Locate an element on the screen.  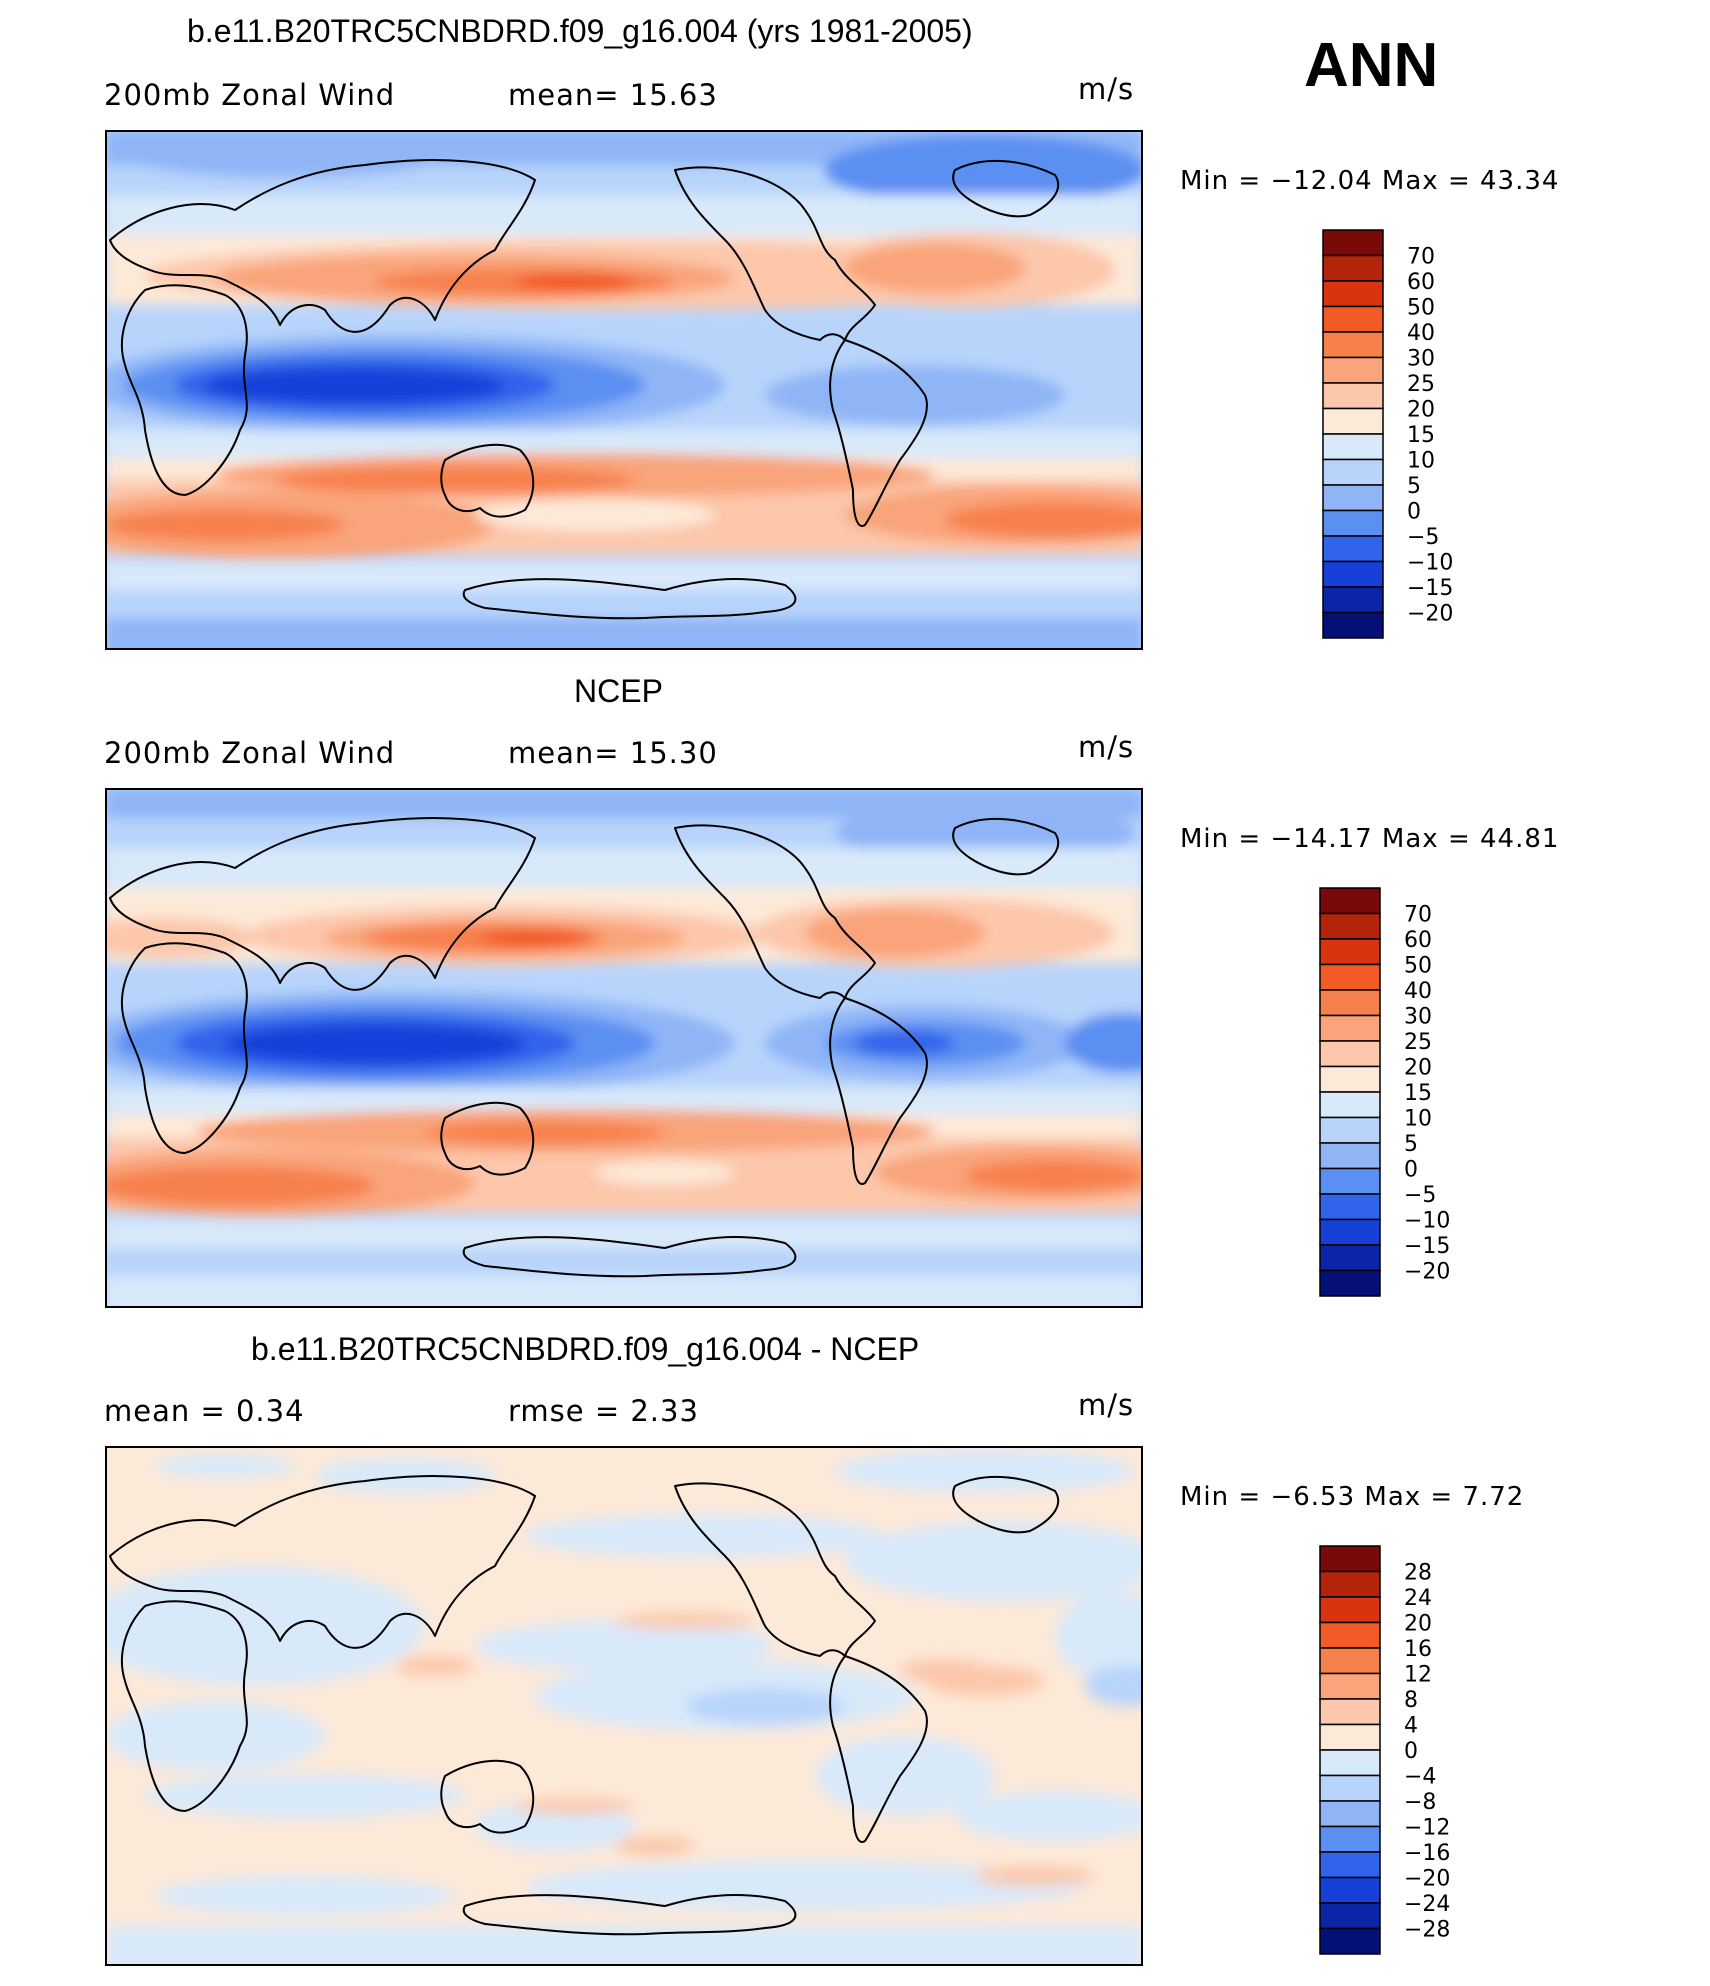
colorbar-tick-label: −12 is located at coordinates (1427, 1828).